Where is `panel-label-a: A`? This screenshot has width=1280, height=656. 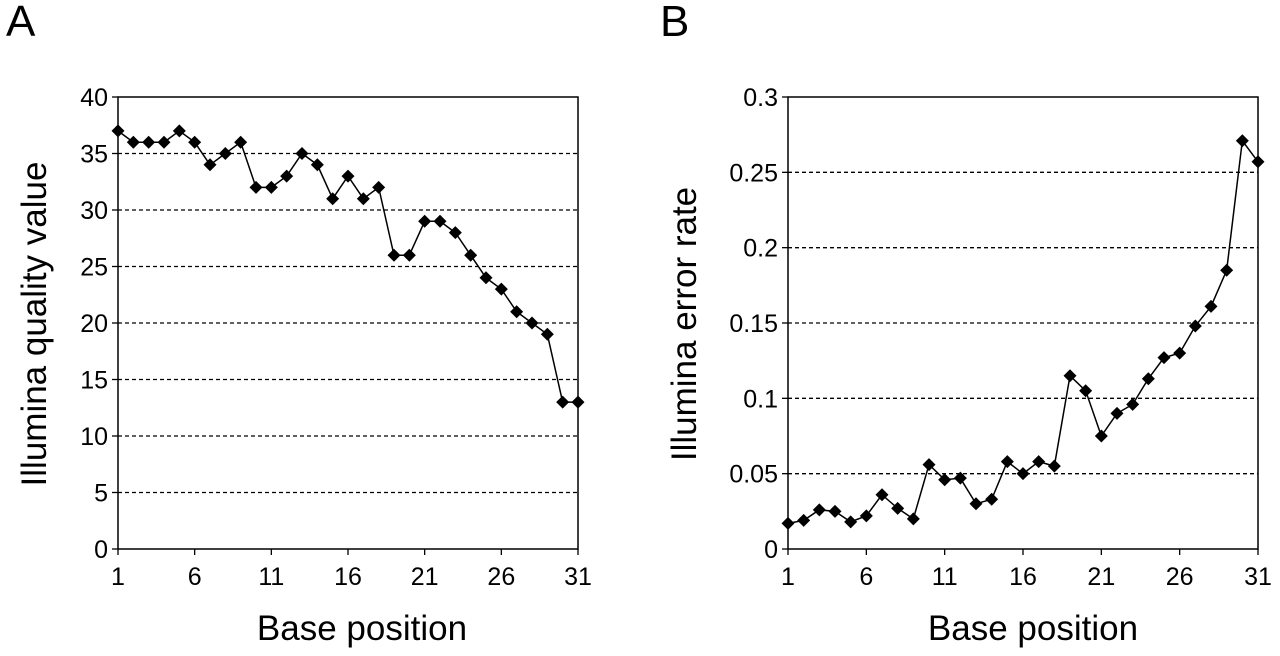 panel-label-a: A is located at coordinates (21, 23).